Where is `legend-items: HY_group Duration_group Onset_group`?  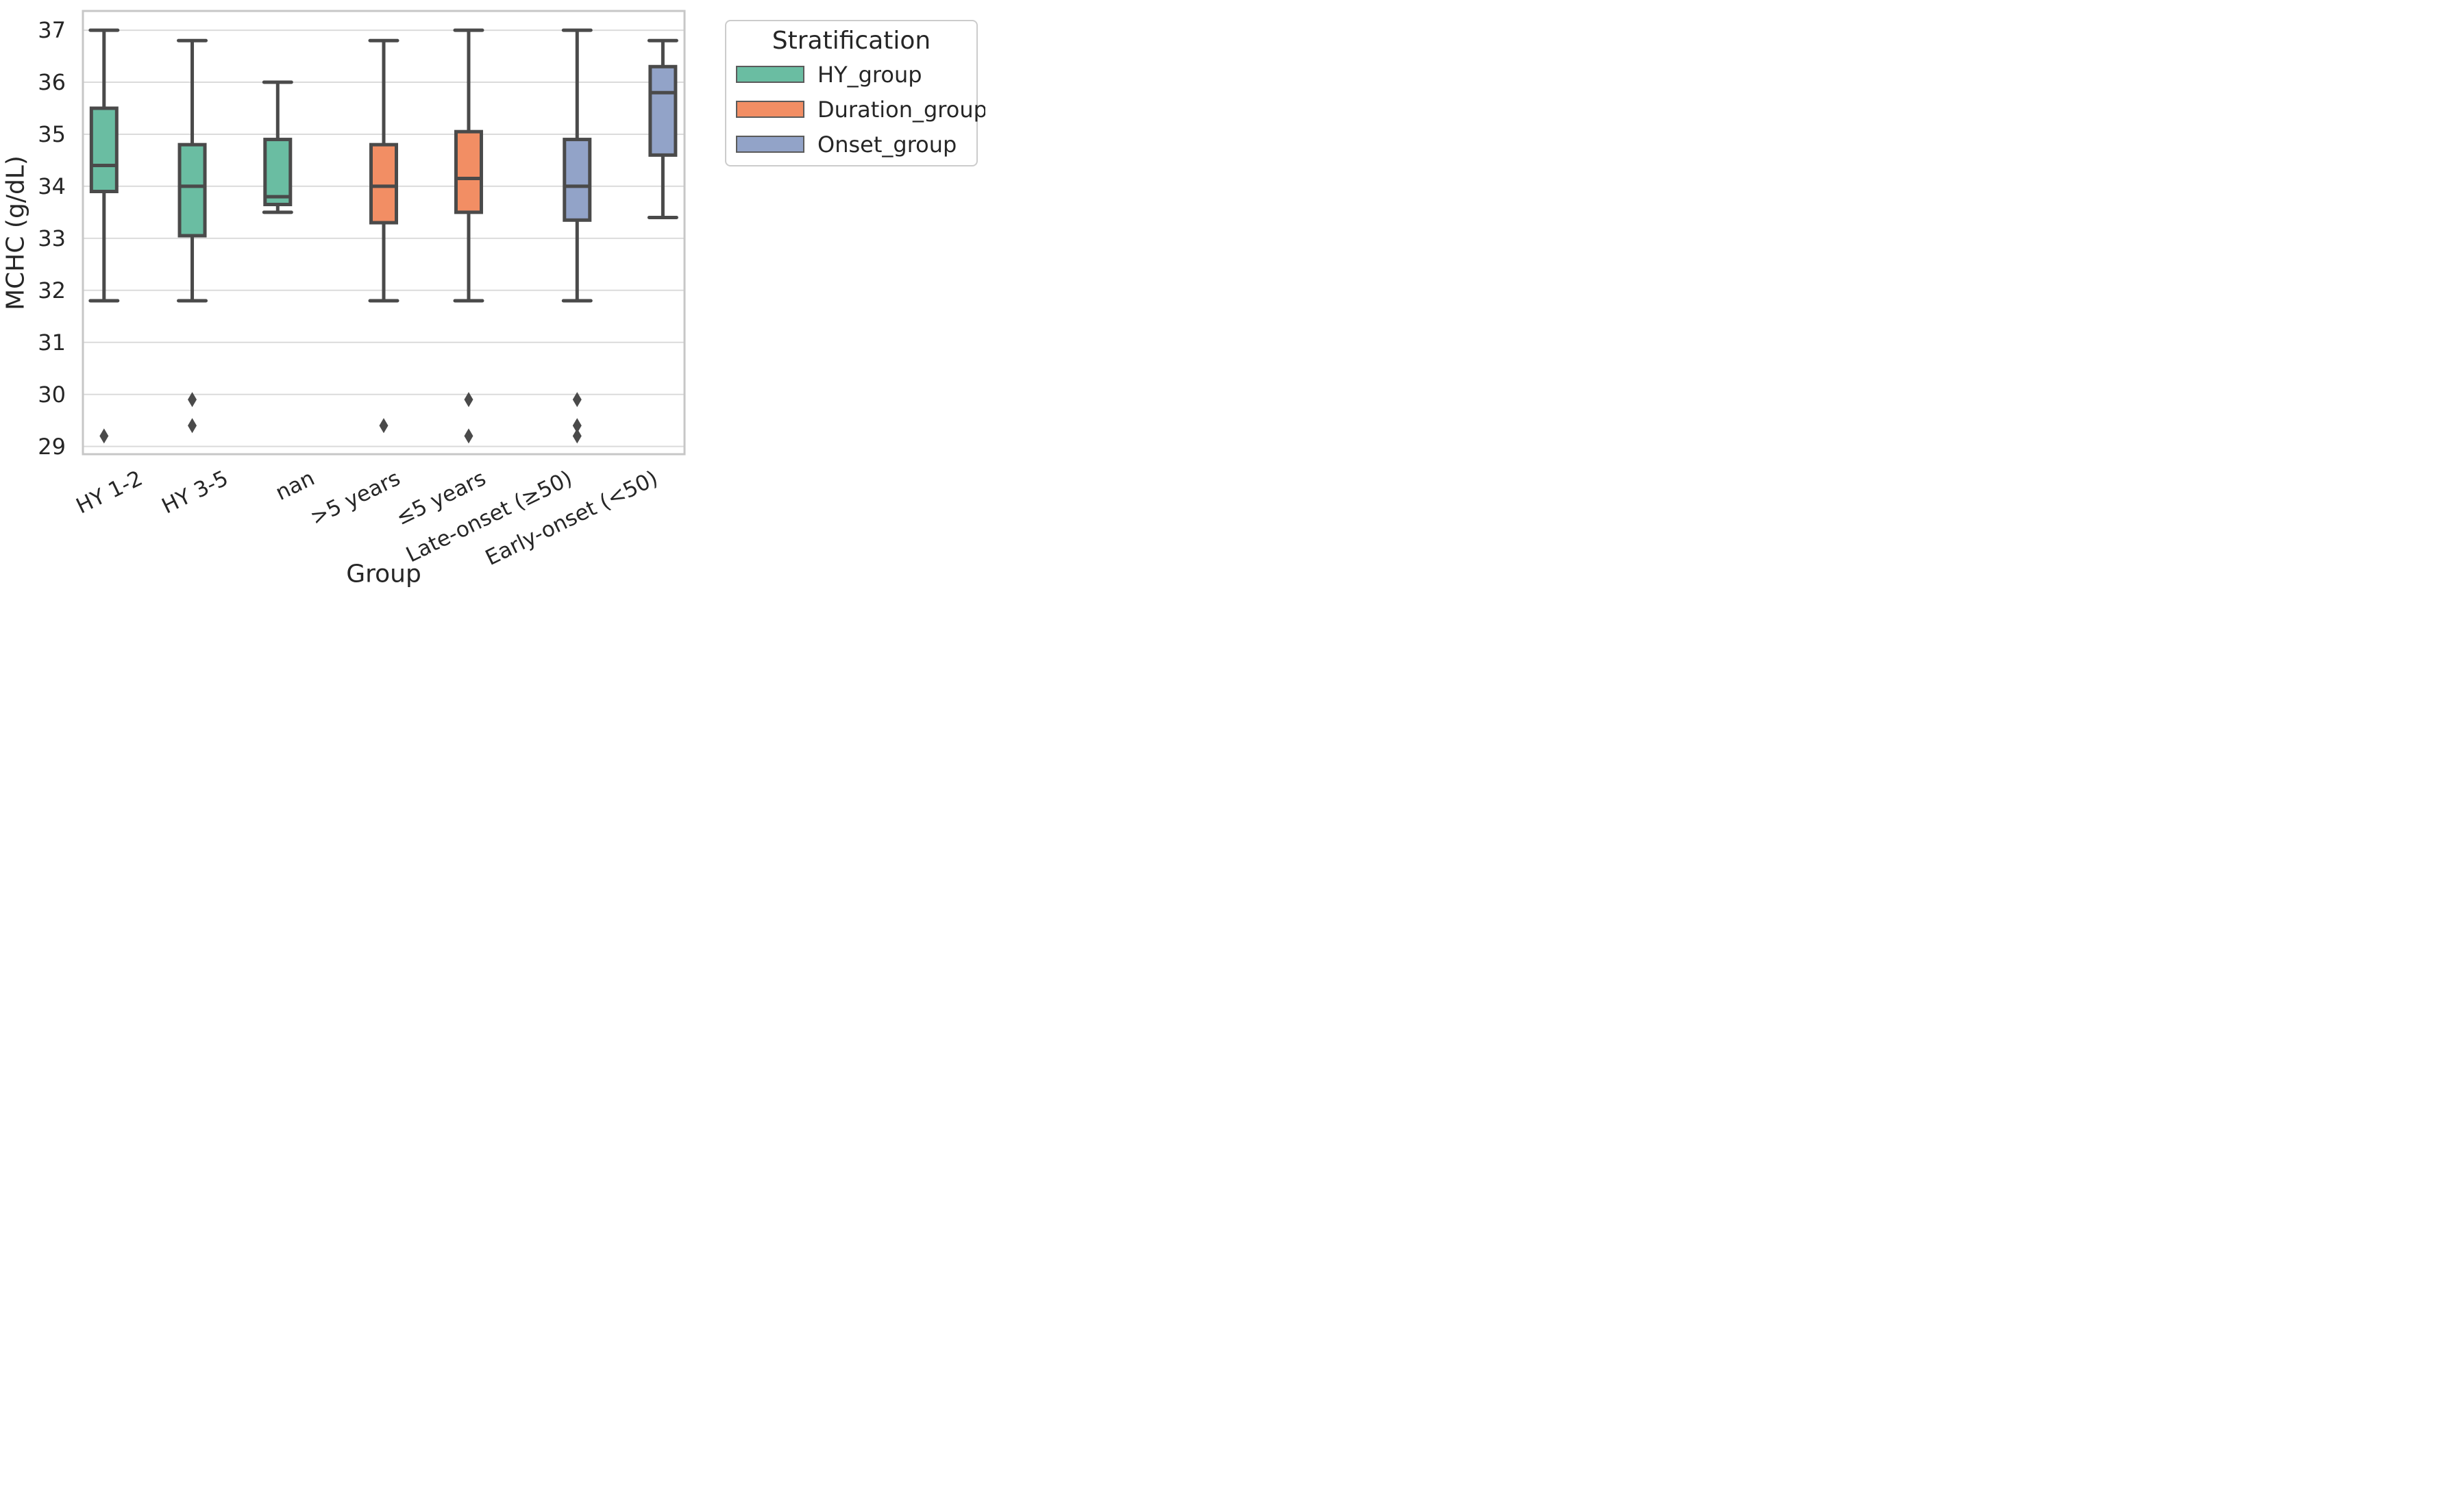 legend-items: HY_group Duration_group Onset_group is located at coordinates (860, 109).